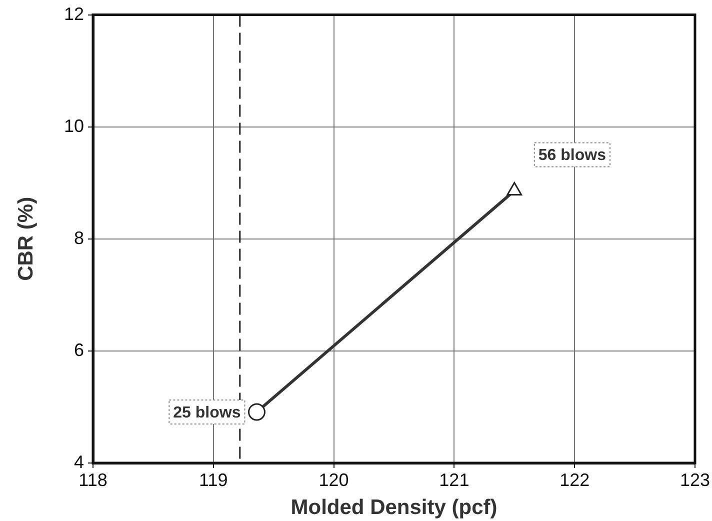  What do you see at coordinates (79, 238) in the screenshot?
I see `y-tick-label: 8` at bounding box center [79, 238].